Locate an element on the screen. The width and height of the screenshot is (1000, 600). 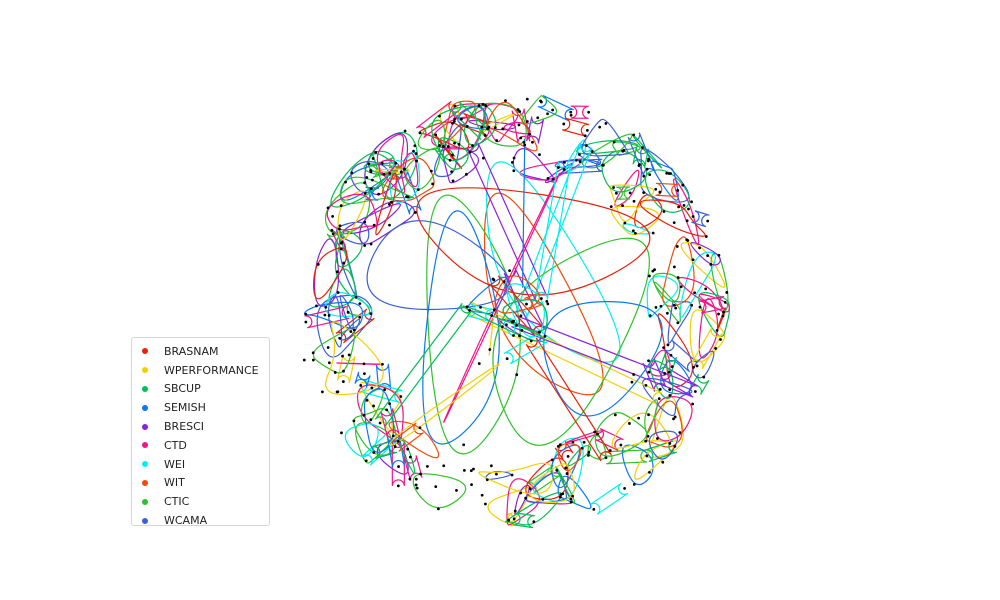
legend-label: WIT is located at coordinates (174, 483).